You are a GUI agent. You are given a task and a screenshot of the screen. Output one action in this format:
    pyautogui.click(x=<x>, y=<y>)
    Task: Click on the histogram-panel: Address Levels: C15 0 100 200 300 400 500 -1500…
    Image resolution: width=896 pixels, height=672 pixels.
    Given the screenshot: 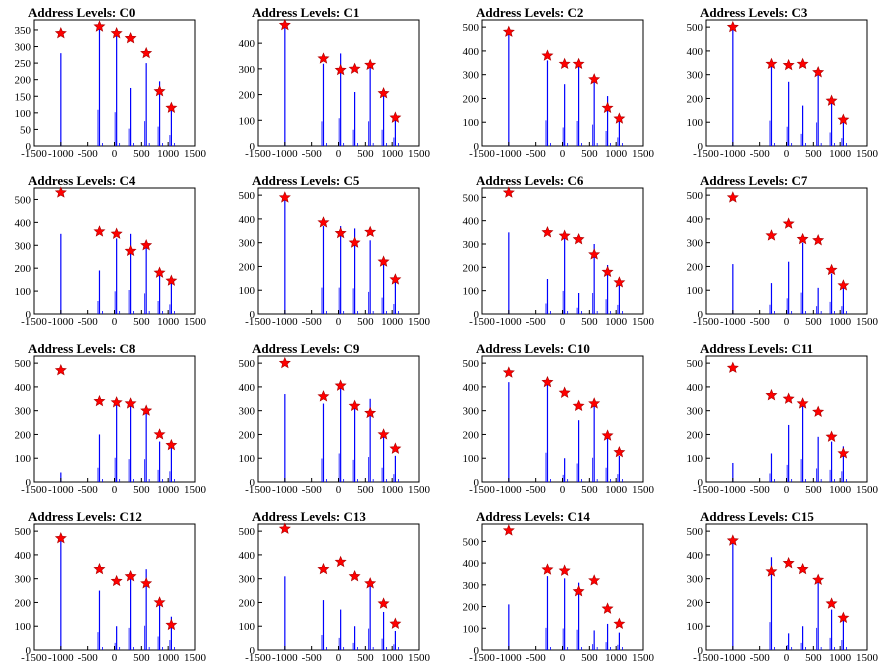 What is the action you would take?
    pyautogui.click(x=784, y=588)
    